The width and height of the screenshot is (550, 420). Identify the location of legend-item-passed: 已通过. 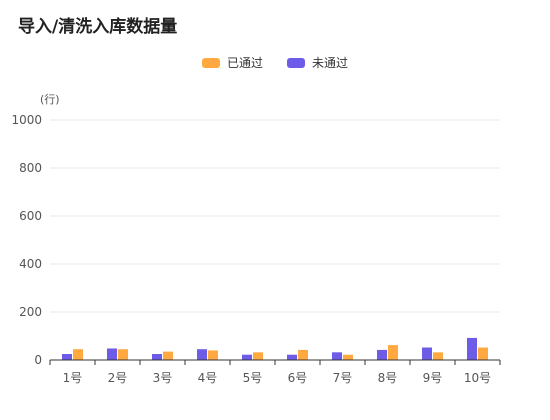
(232, 62).